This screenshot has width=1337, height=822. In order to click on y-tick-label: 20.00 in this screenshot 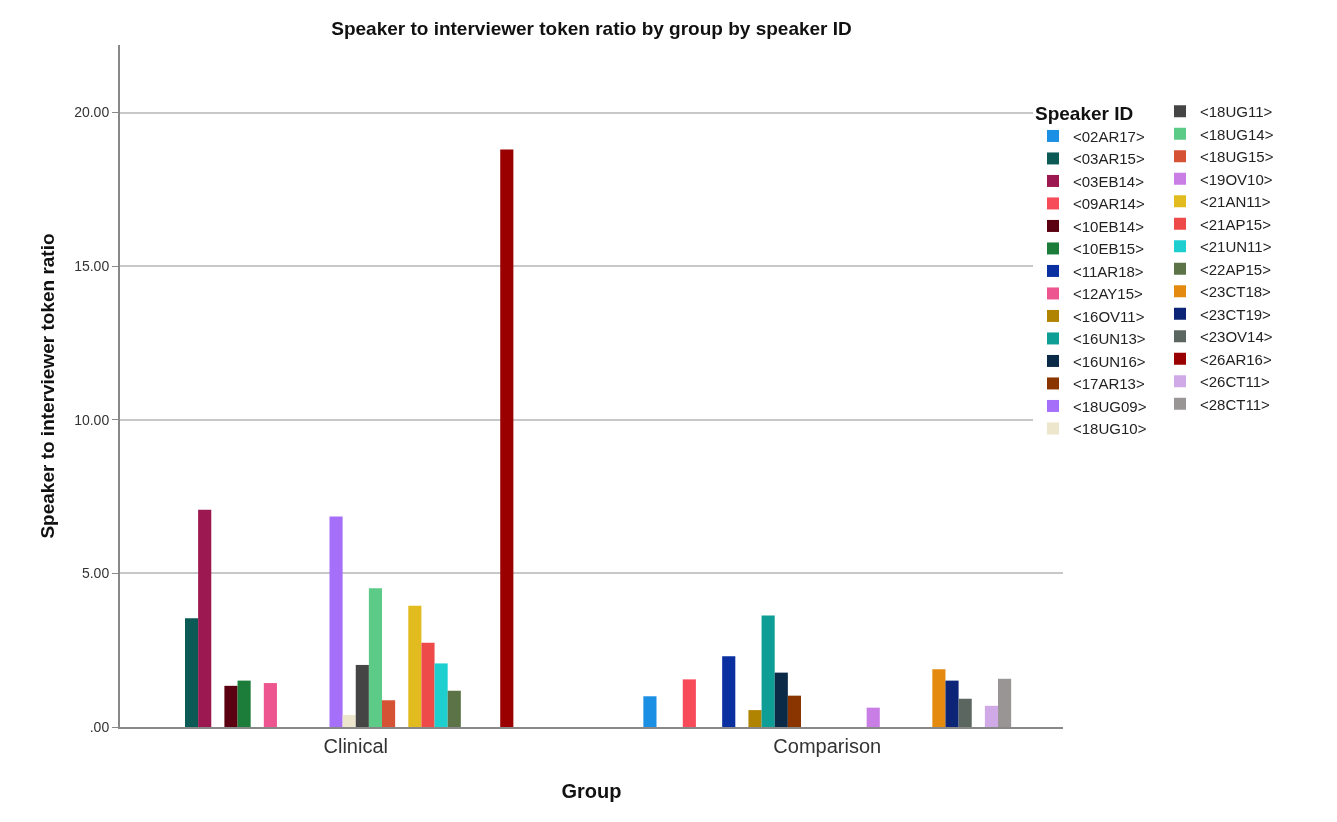, I will do `click(92, 112)`.